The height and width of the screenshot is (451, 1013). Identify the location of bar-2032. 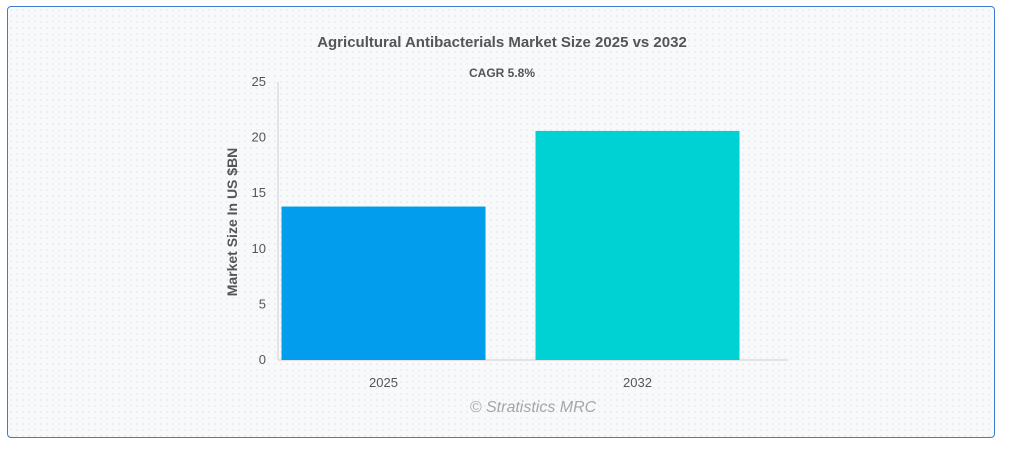
(637, 245).